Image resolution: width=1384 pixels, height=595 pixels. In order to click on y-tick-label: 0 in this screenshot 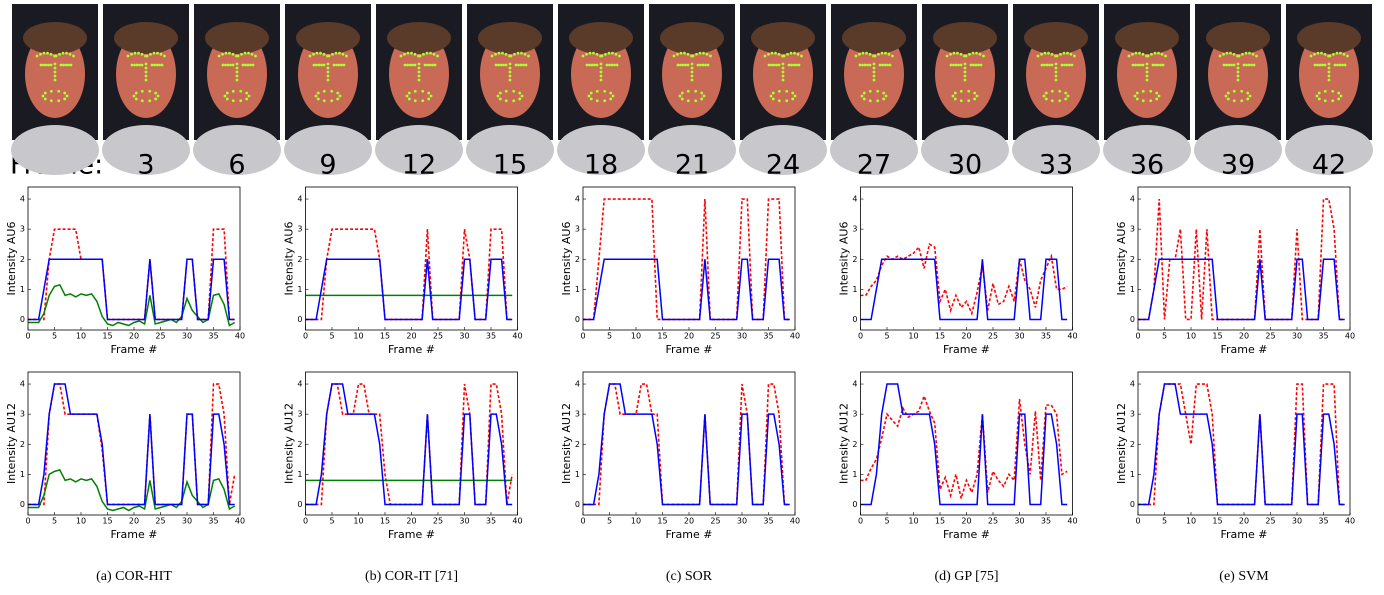, I will do `click(854, 319)`.